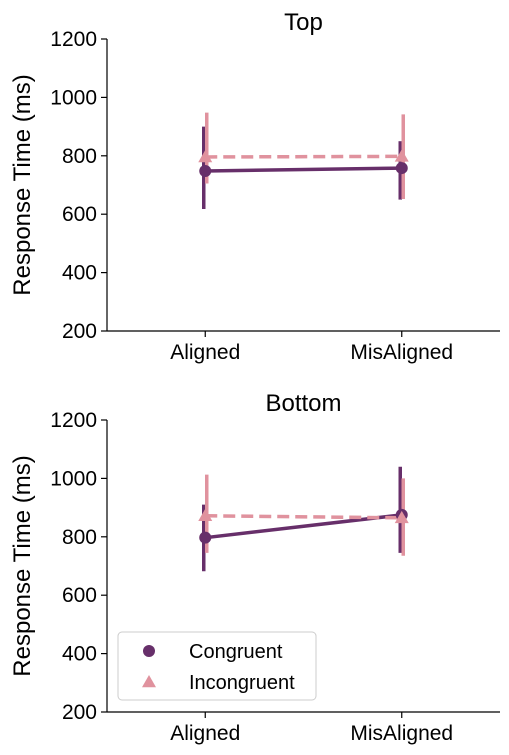  I want to click on series-line-congruent, so click(303, 169).